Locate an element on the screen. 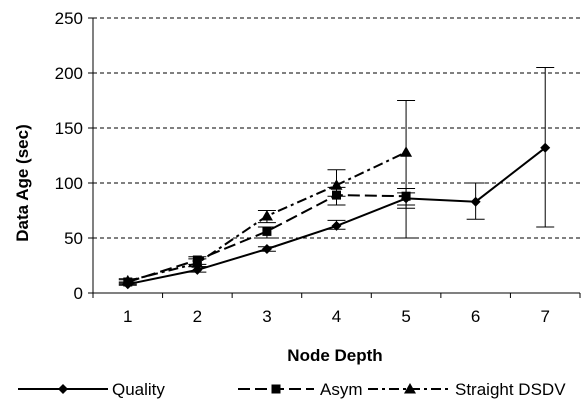 This screenshot has width=582, height=401. asym-series-line is located at coordinates (267, 238).